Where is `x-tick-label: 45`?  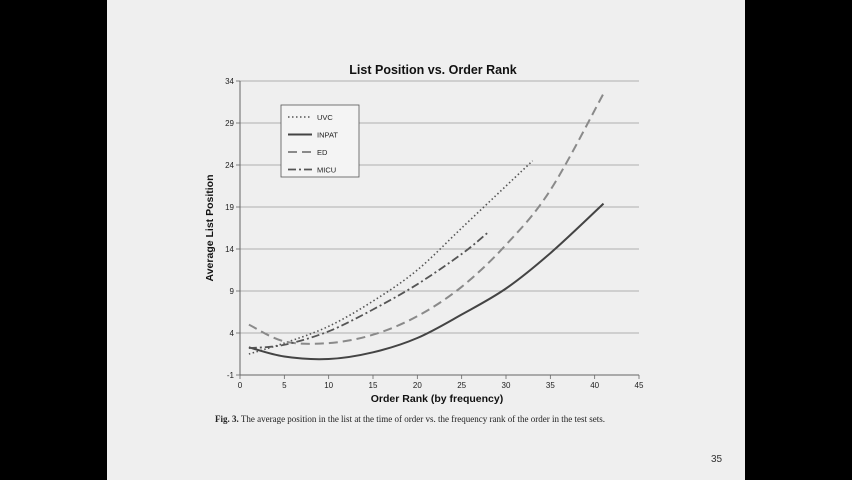
x-tick-label: 45 is located at coordinates (639, 385).